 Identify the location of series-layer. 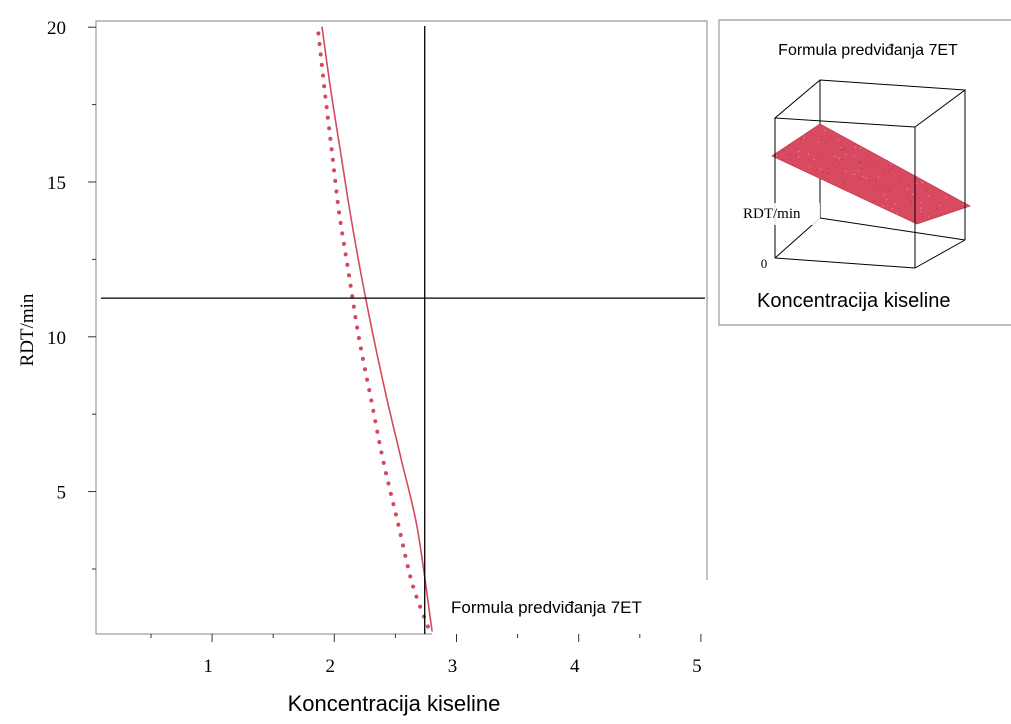
(374, 329).